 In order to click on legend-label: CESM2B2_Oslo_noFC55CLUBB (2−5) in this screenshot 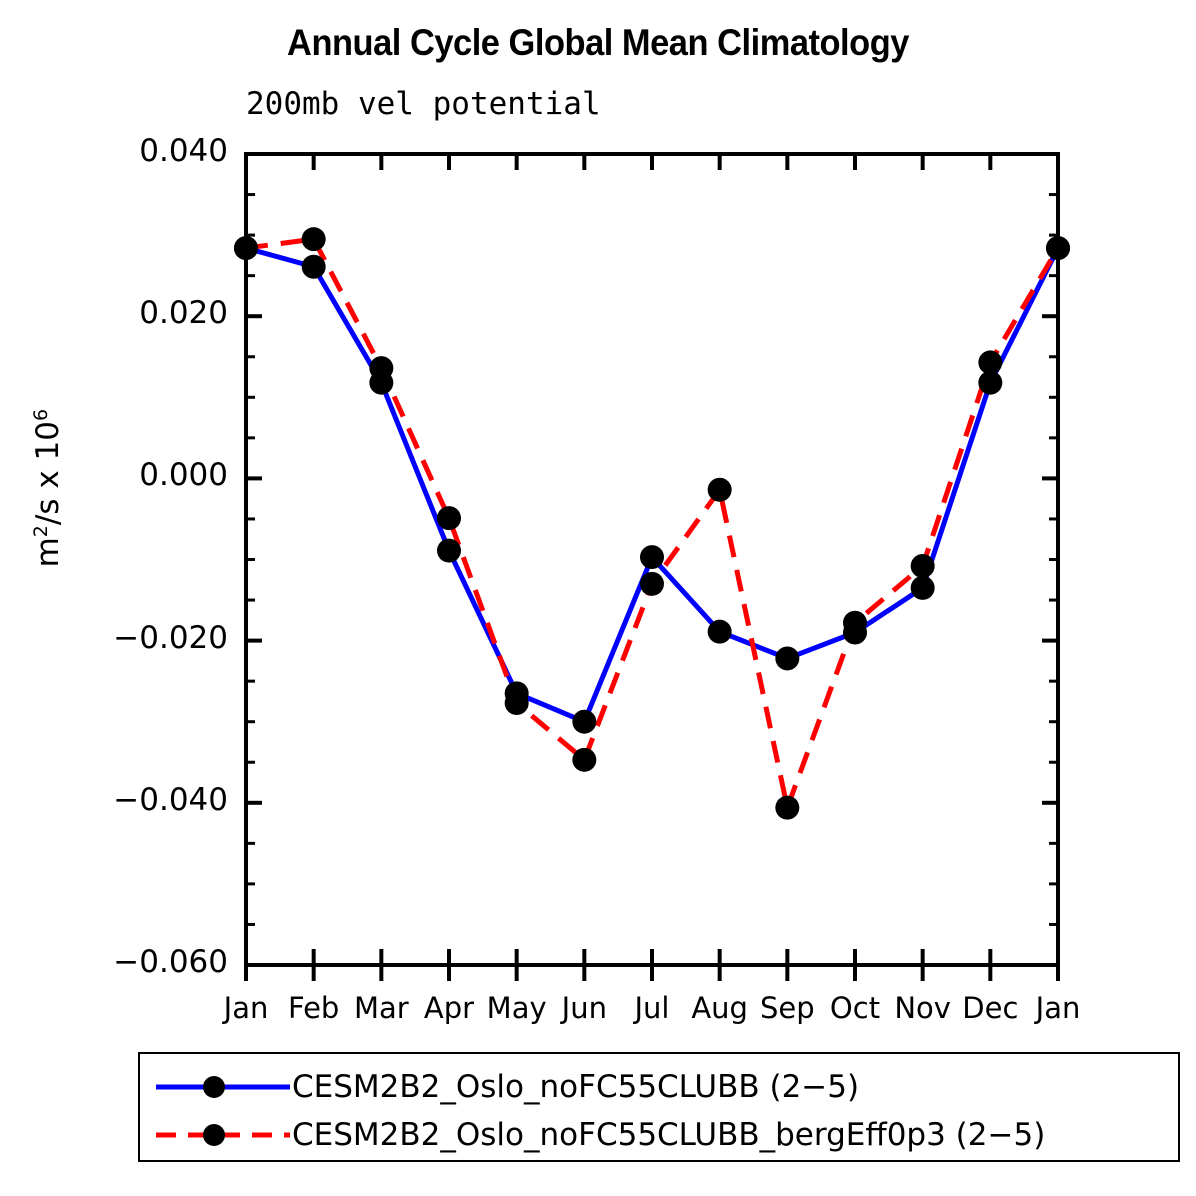, I will do `click(576, 1087)`.